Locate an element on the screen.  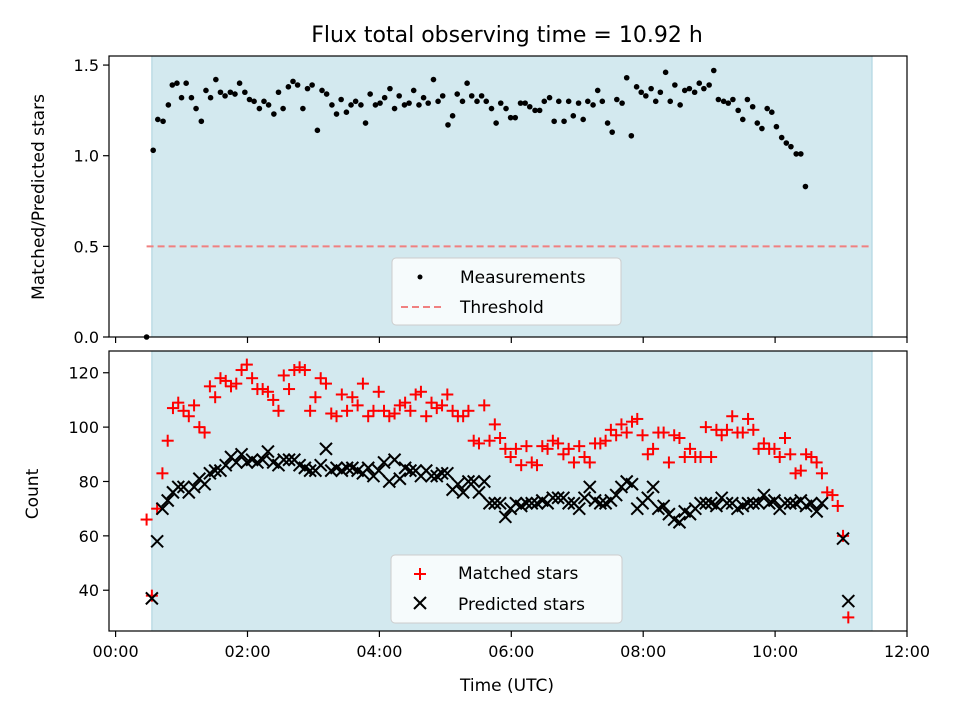
y-tick-label: 0.5 is located at coordinates (86, 246).